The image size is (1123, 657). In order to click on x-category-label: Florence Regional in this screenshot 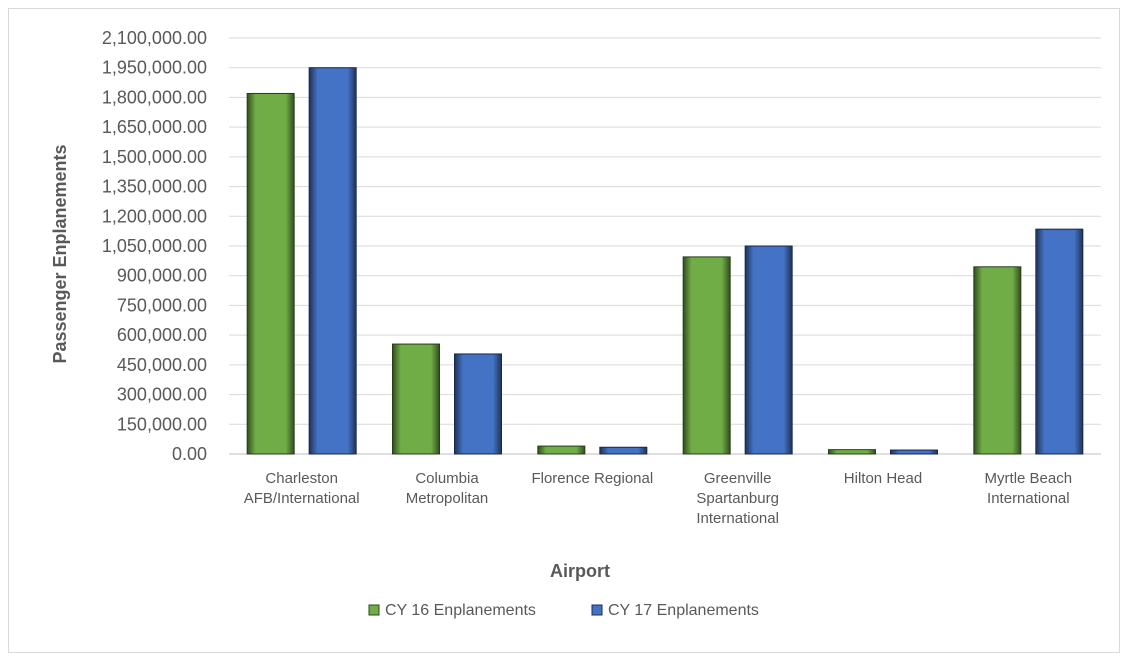, I will do `click(592, 478)`.